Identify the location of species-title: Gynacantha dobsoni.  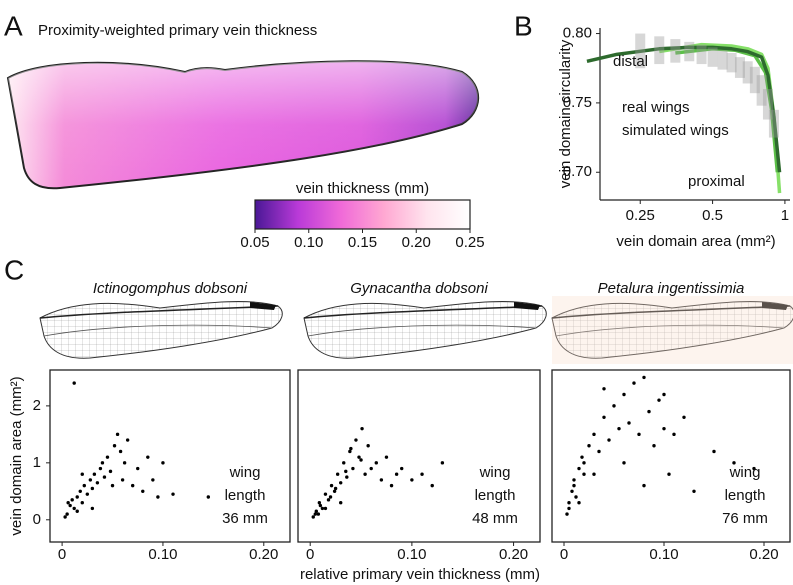
(419, 288).